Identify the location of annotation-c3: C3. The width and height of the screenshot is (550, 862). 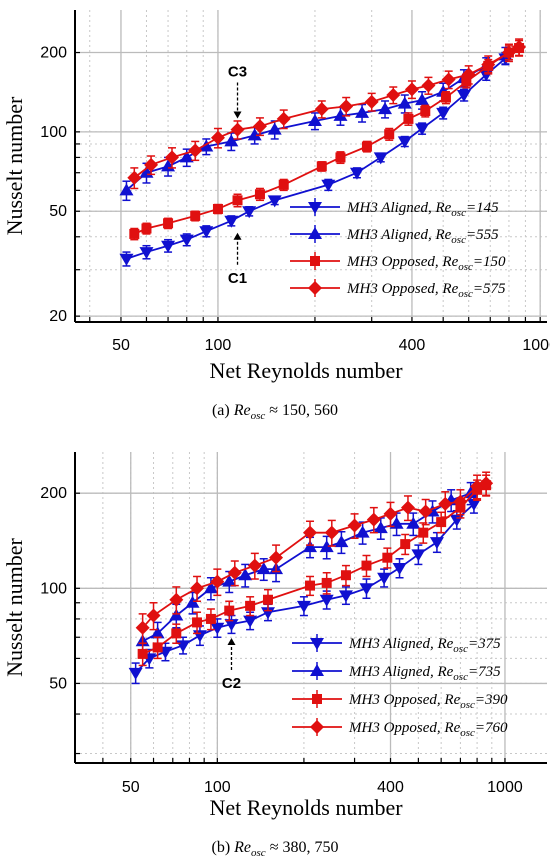
(237, 91).